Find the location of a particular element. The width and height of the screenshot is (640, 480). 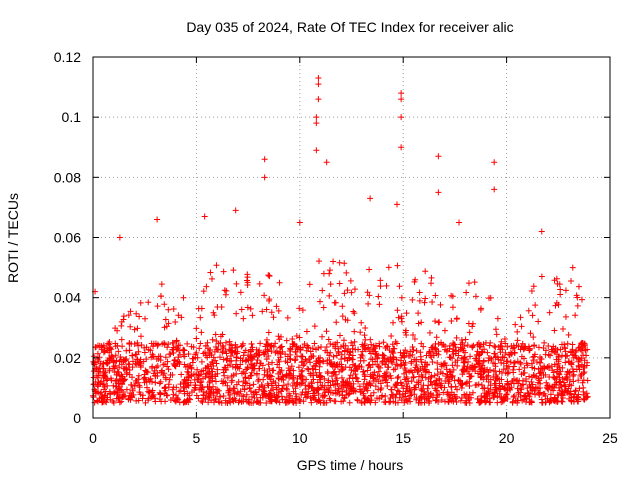

y-tick-label: 0.08 is located at coordinates (67, 177).